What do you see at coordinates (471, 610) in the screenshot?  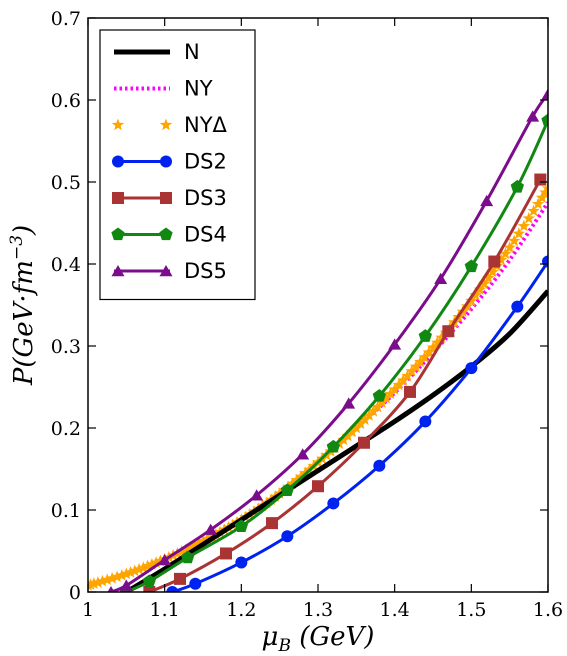 I see `x-tick-label: 1.5` at bounding box center [471, 610].